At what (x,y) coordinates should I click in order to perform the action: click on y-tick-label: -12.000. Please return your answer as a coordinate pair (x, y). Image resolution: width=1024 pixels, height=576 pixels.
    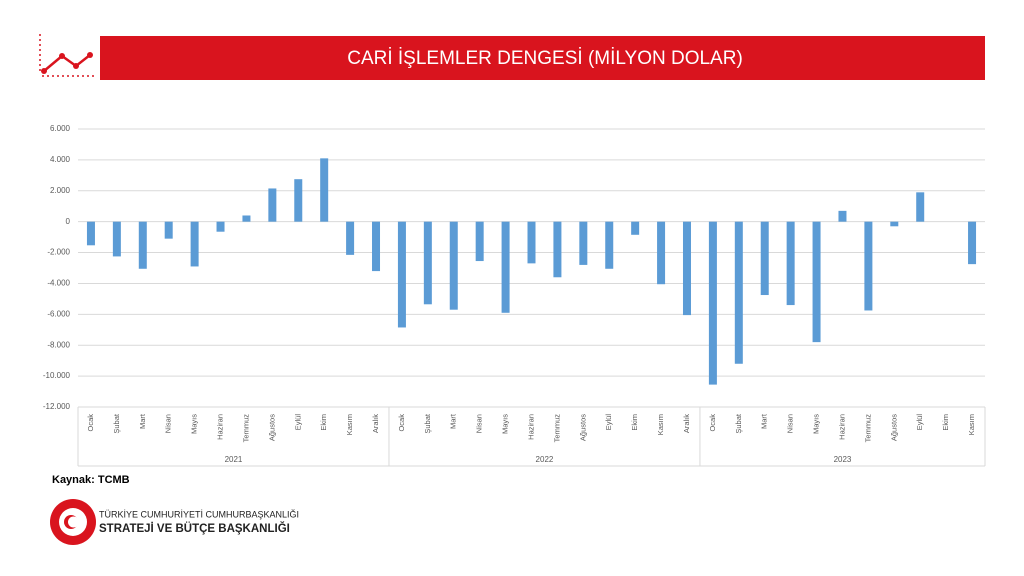
    Looking at the image, I should click on (57, 406).